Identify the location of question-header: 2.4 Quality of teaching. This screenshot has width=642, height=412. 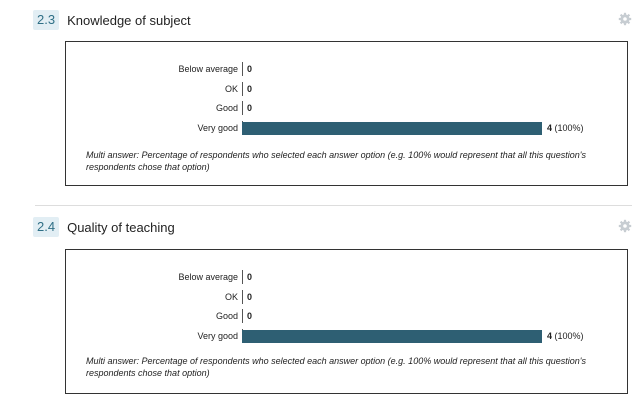
(104, 227).